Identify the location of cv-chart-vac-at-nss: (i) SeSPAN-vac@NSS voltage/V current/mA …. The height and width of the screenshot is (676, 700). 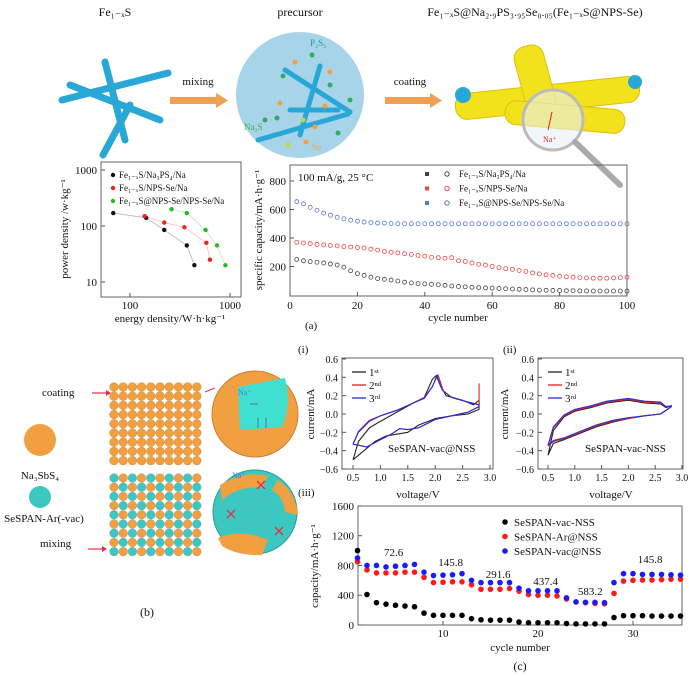
(397, 422).